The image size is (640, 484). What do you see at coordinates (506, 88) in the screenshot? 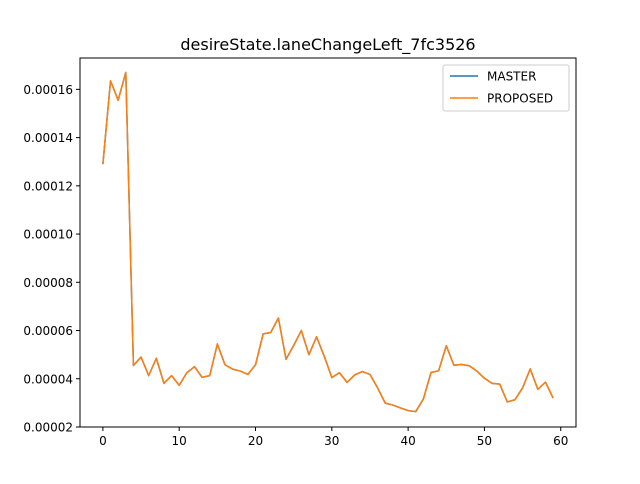
I see `legend: MASTER PROPOSED` at bounding box center [506, 88].